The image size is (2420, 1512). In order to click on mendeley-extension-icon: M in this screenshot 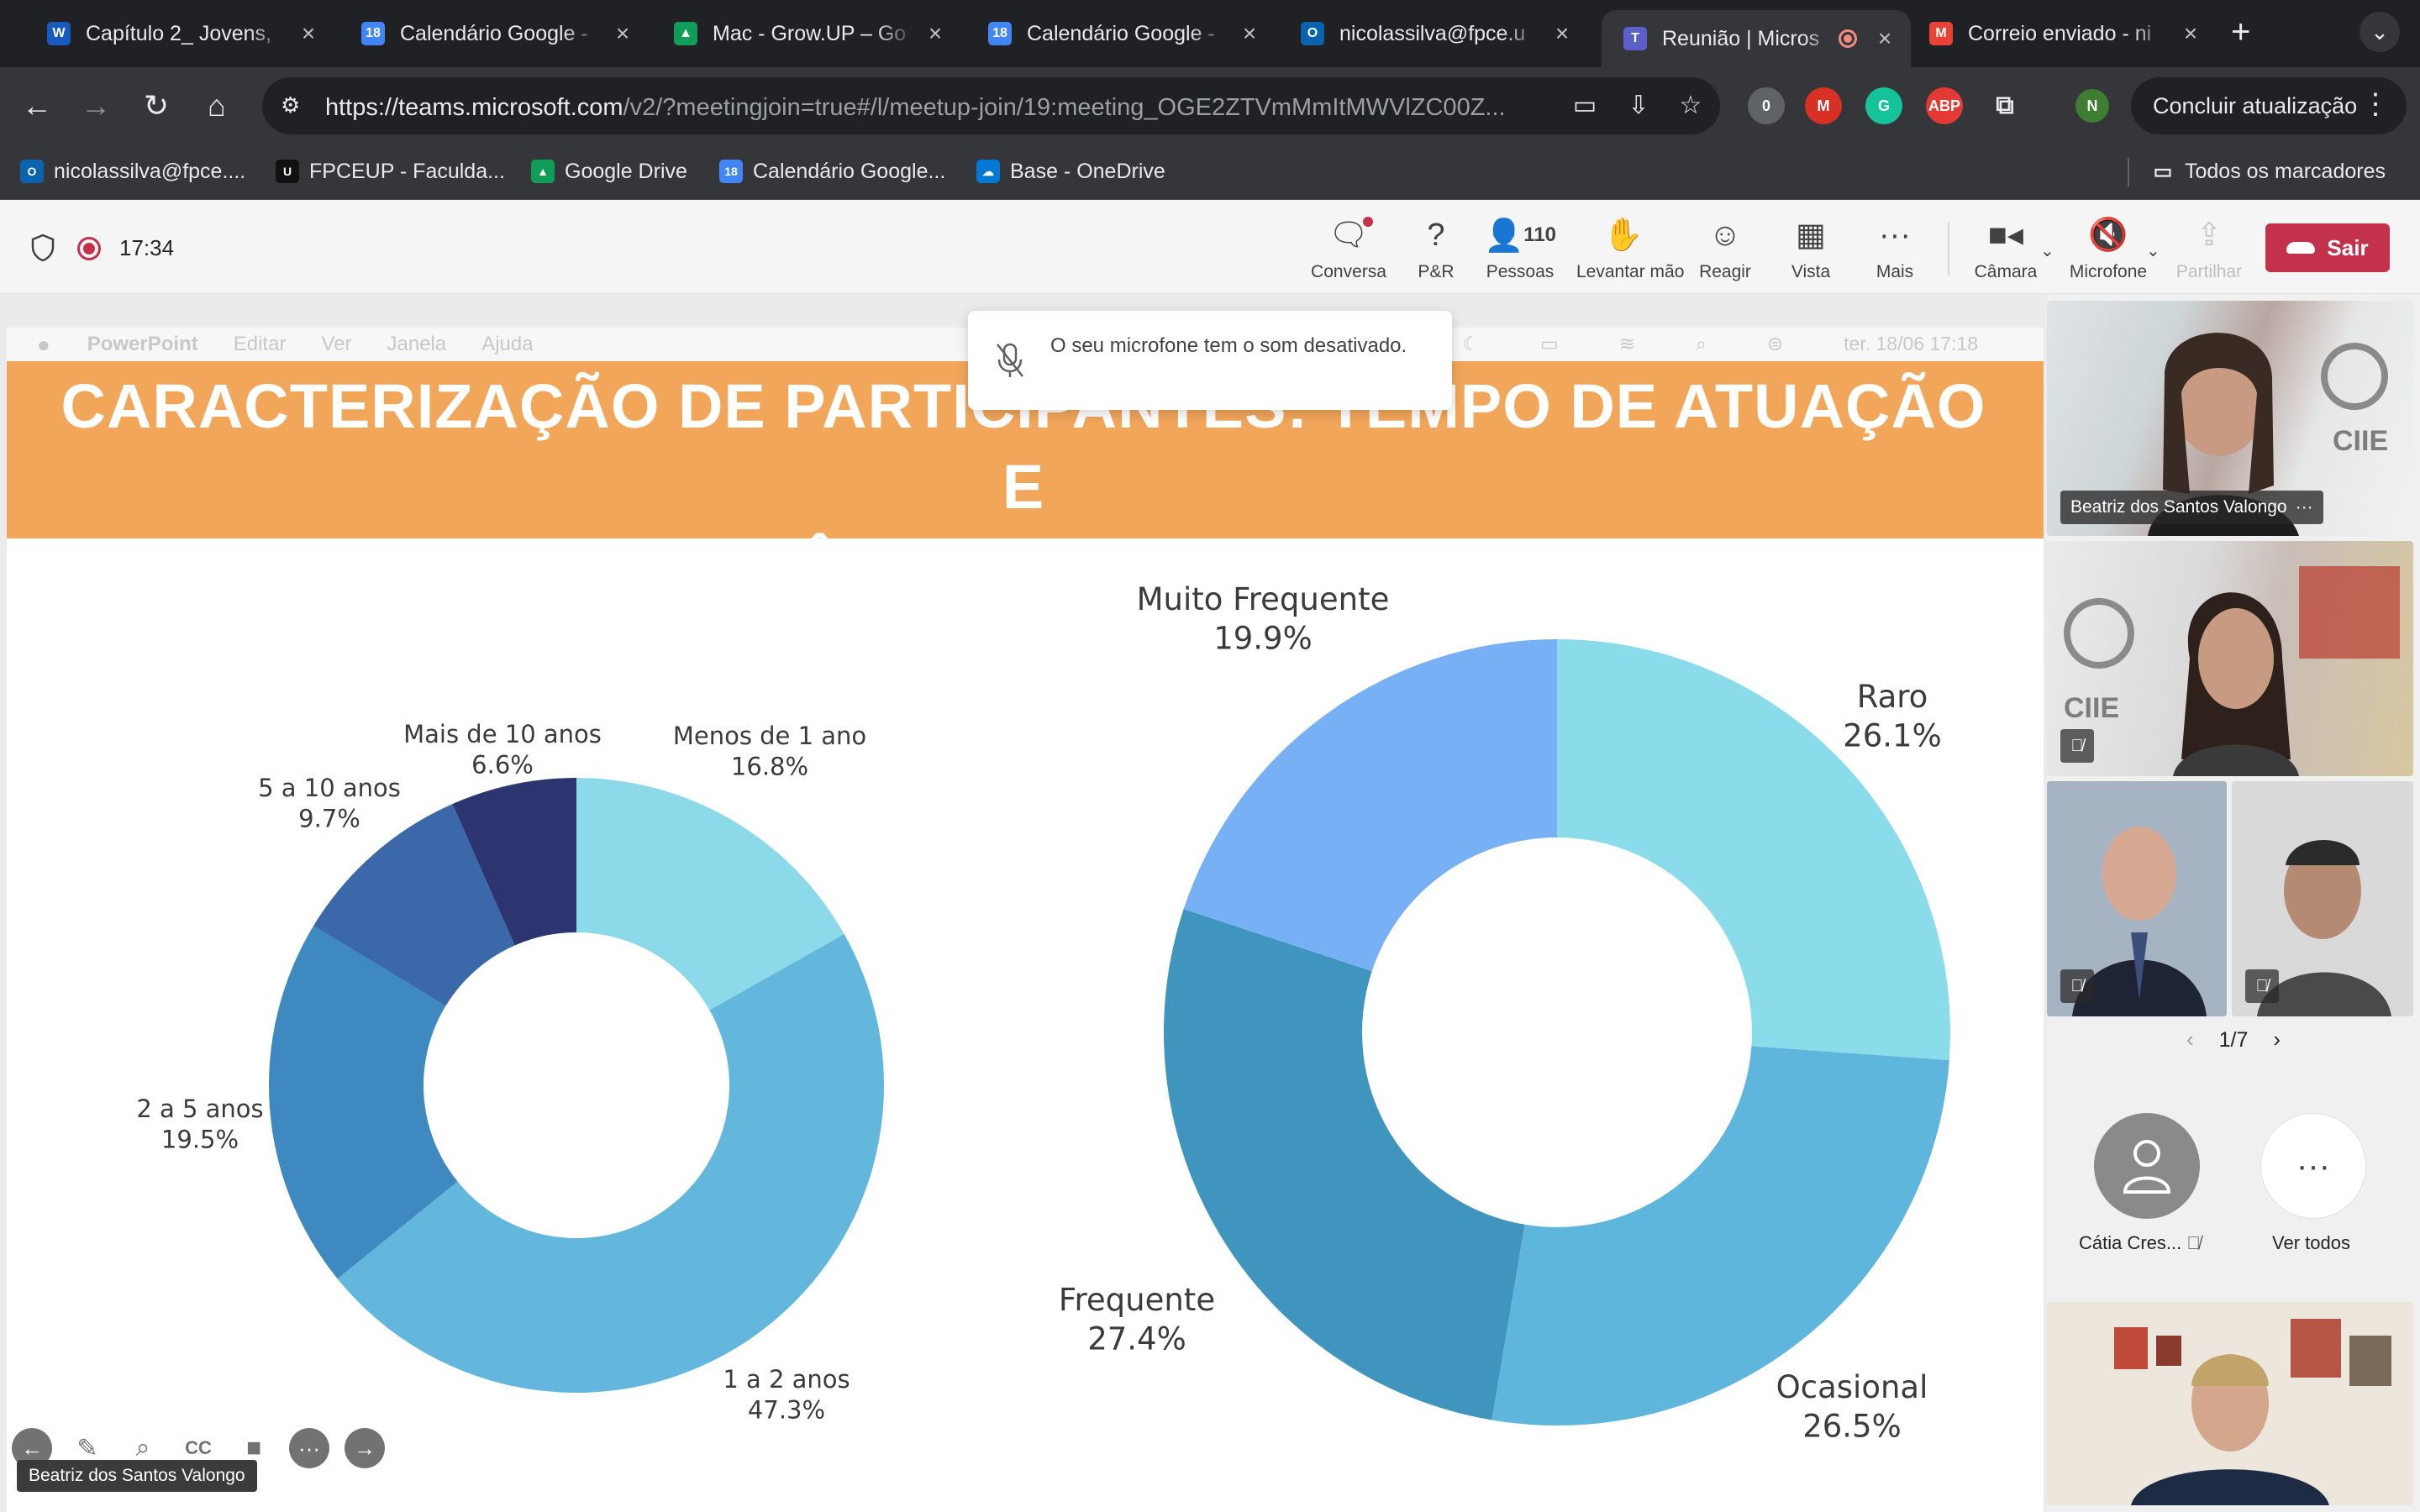, I will do `click(1823, 105)`.